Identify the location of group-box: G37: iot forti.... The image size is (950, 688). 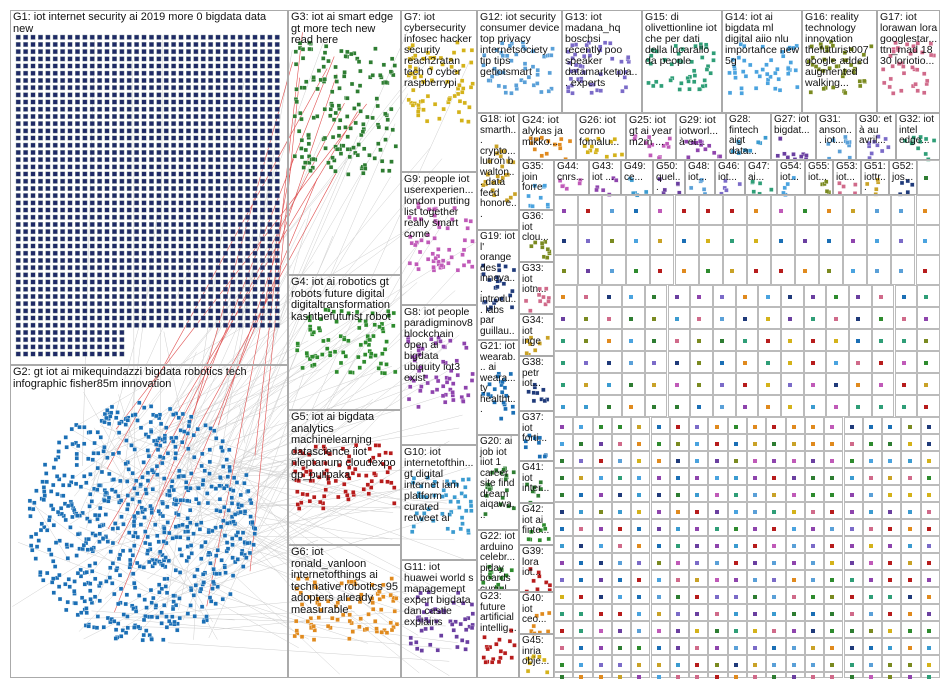
(536, 436).